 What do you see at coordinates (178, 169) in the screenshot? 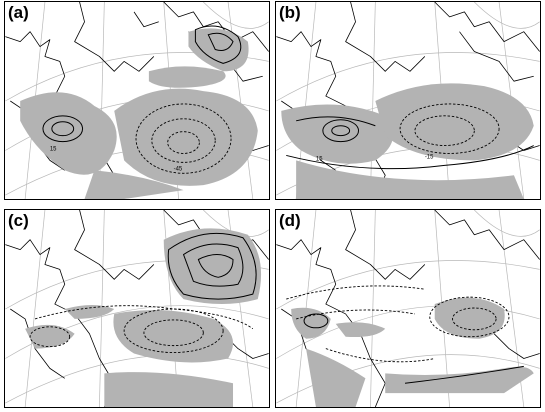
I see `contour-label: -45` at bounding box center [178, 169].